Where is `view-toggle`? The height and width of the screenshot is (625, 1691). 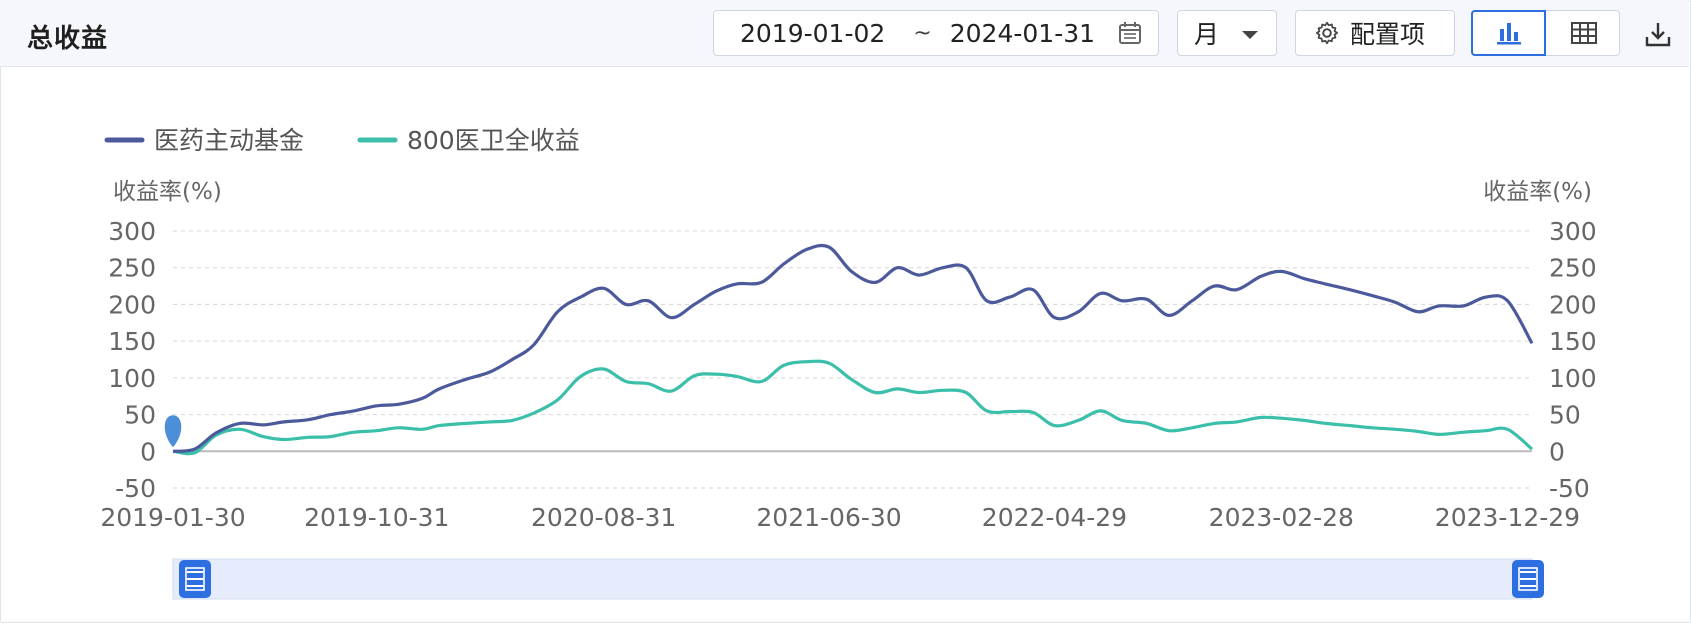
view-toggle is located at coordinates (1545, 33).